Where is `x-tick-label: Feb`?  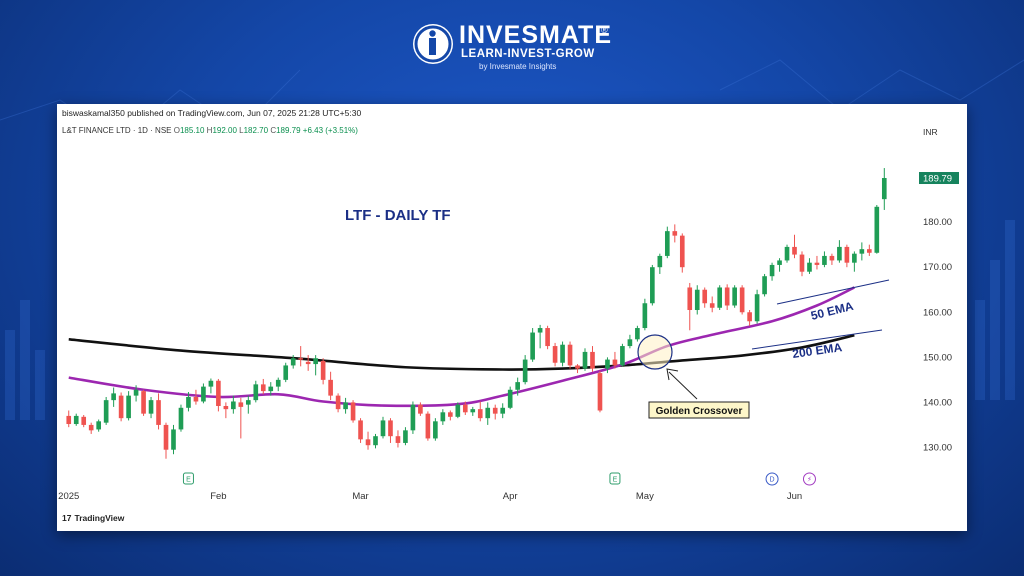
x-tick-label: Feb is located at coordinates (218, 496).